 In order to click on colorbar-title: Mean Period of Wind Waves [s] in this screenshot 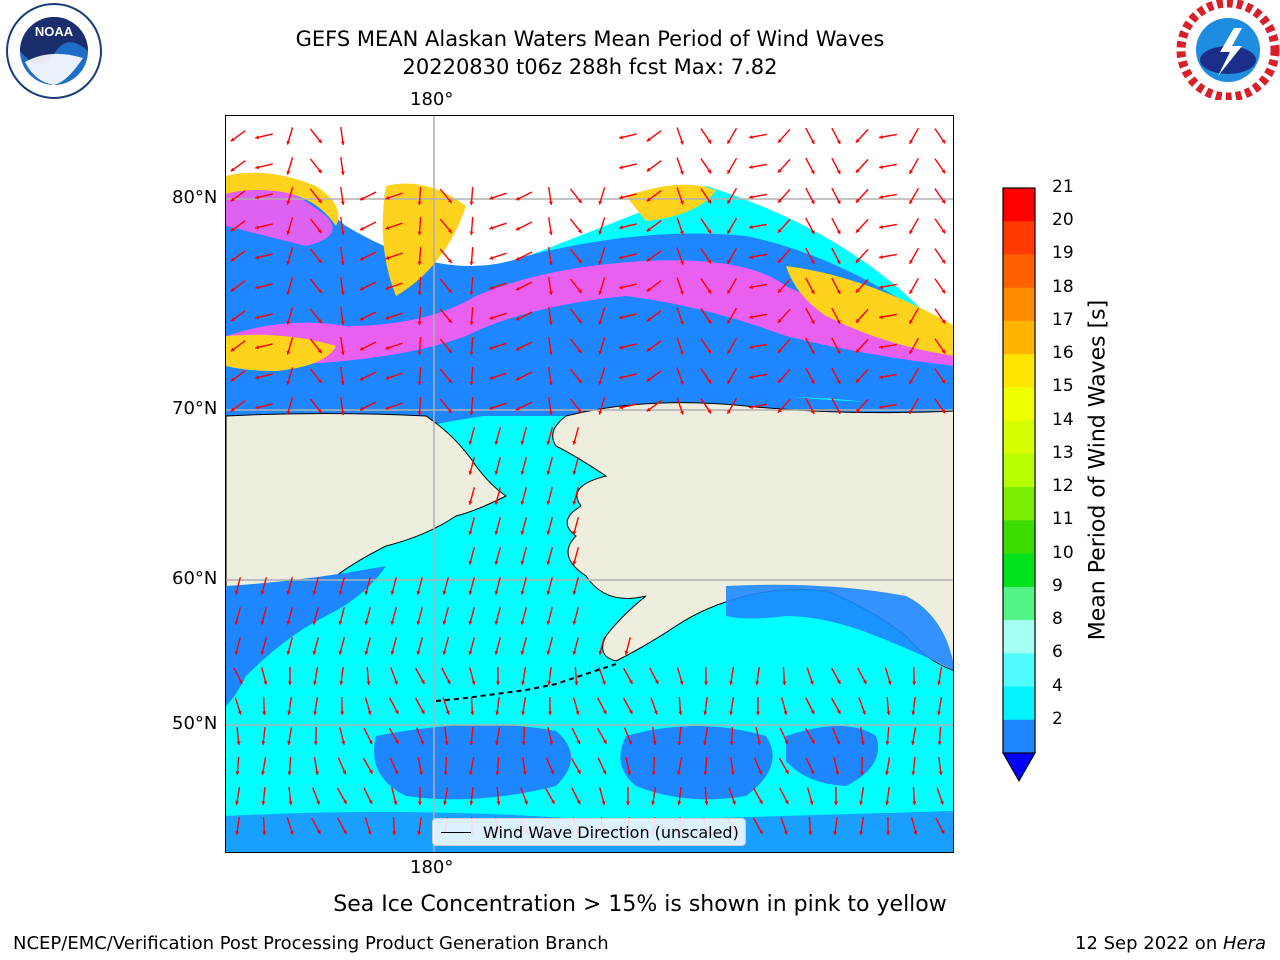, I will do `click(1098, 470)`.